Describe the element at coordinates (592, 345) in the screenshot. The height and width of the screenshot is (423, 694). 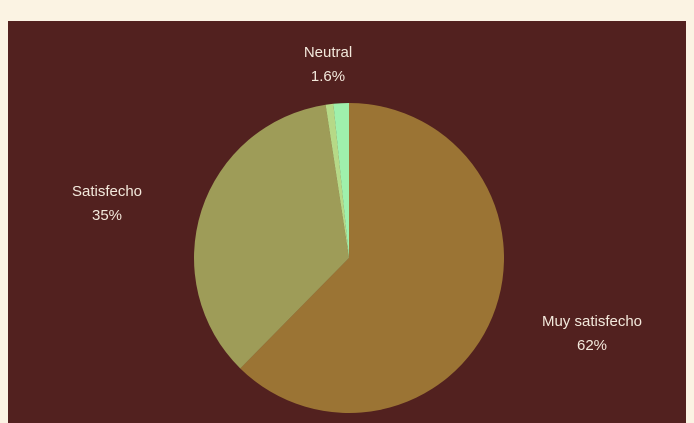
I see `slice-value-muy-satisfecho: 62%` at that location.